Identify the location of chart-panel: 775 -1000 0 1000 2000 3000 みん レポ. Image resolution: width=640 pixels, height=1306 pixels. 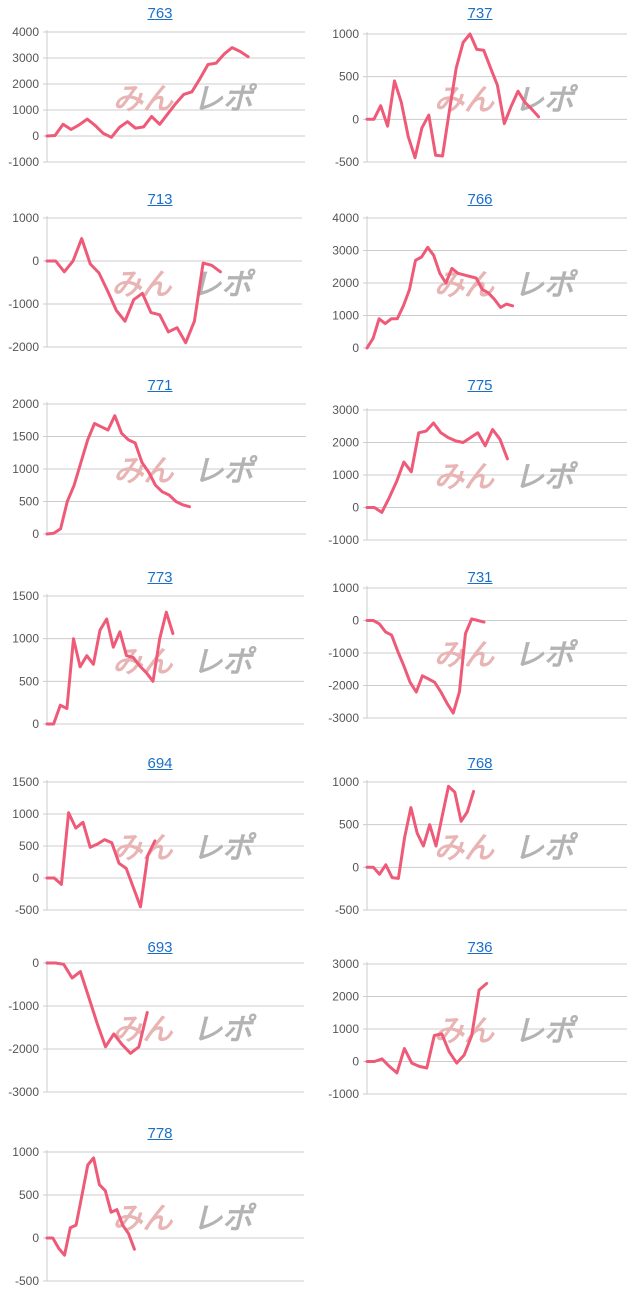
(480, 465).